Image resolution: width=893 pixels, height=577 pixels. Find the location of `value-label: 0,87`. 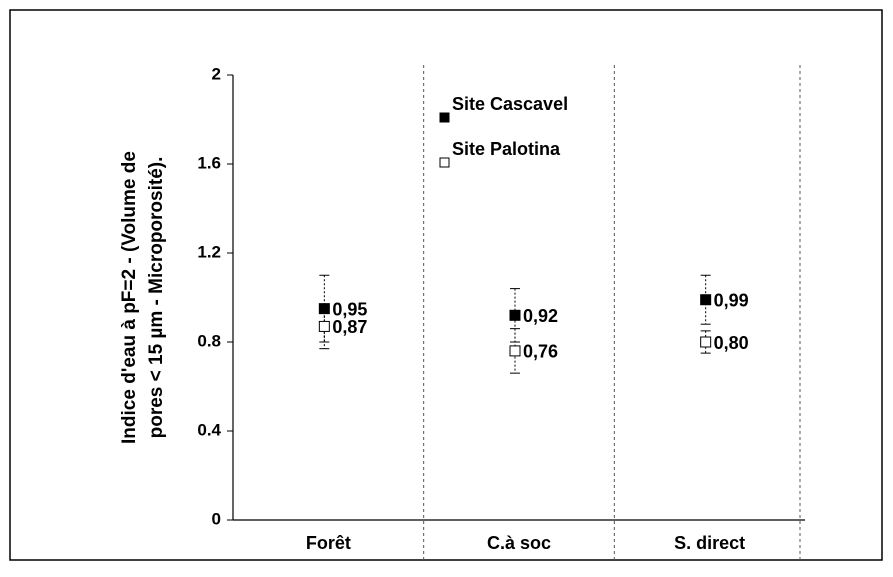

value-label: 0,87 is located at coordinates (349, 327).